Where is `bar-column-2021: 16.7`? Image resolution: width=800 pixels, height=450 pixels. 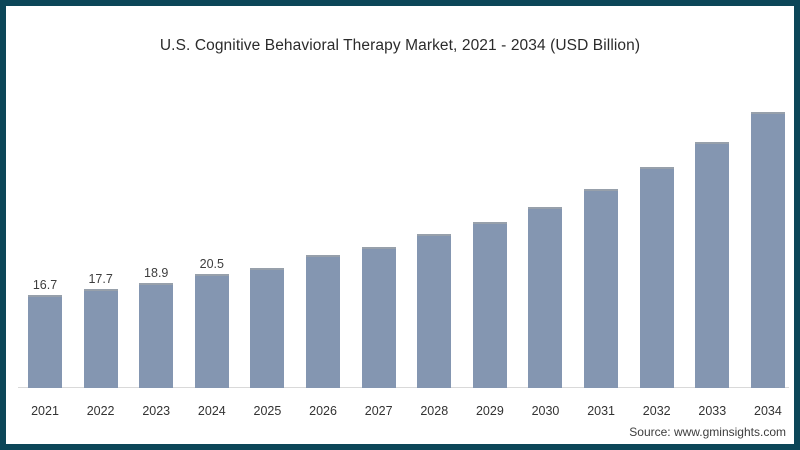 bar-column-2021: 16.7 is located at coordinates (45, 333).